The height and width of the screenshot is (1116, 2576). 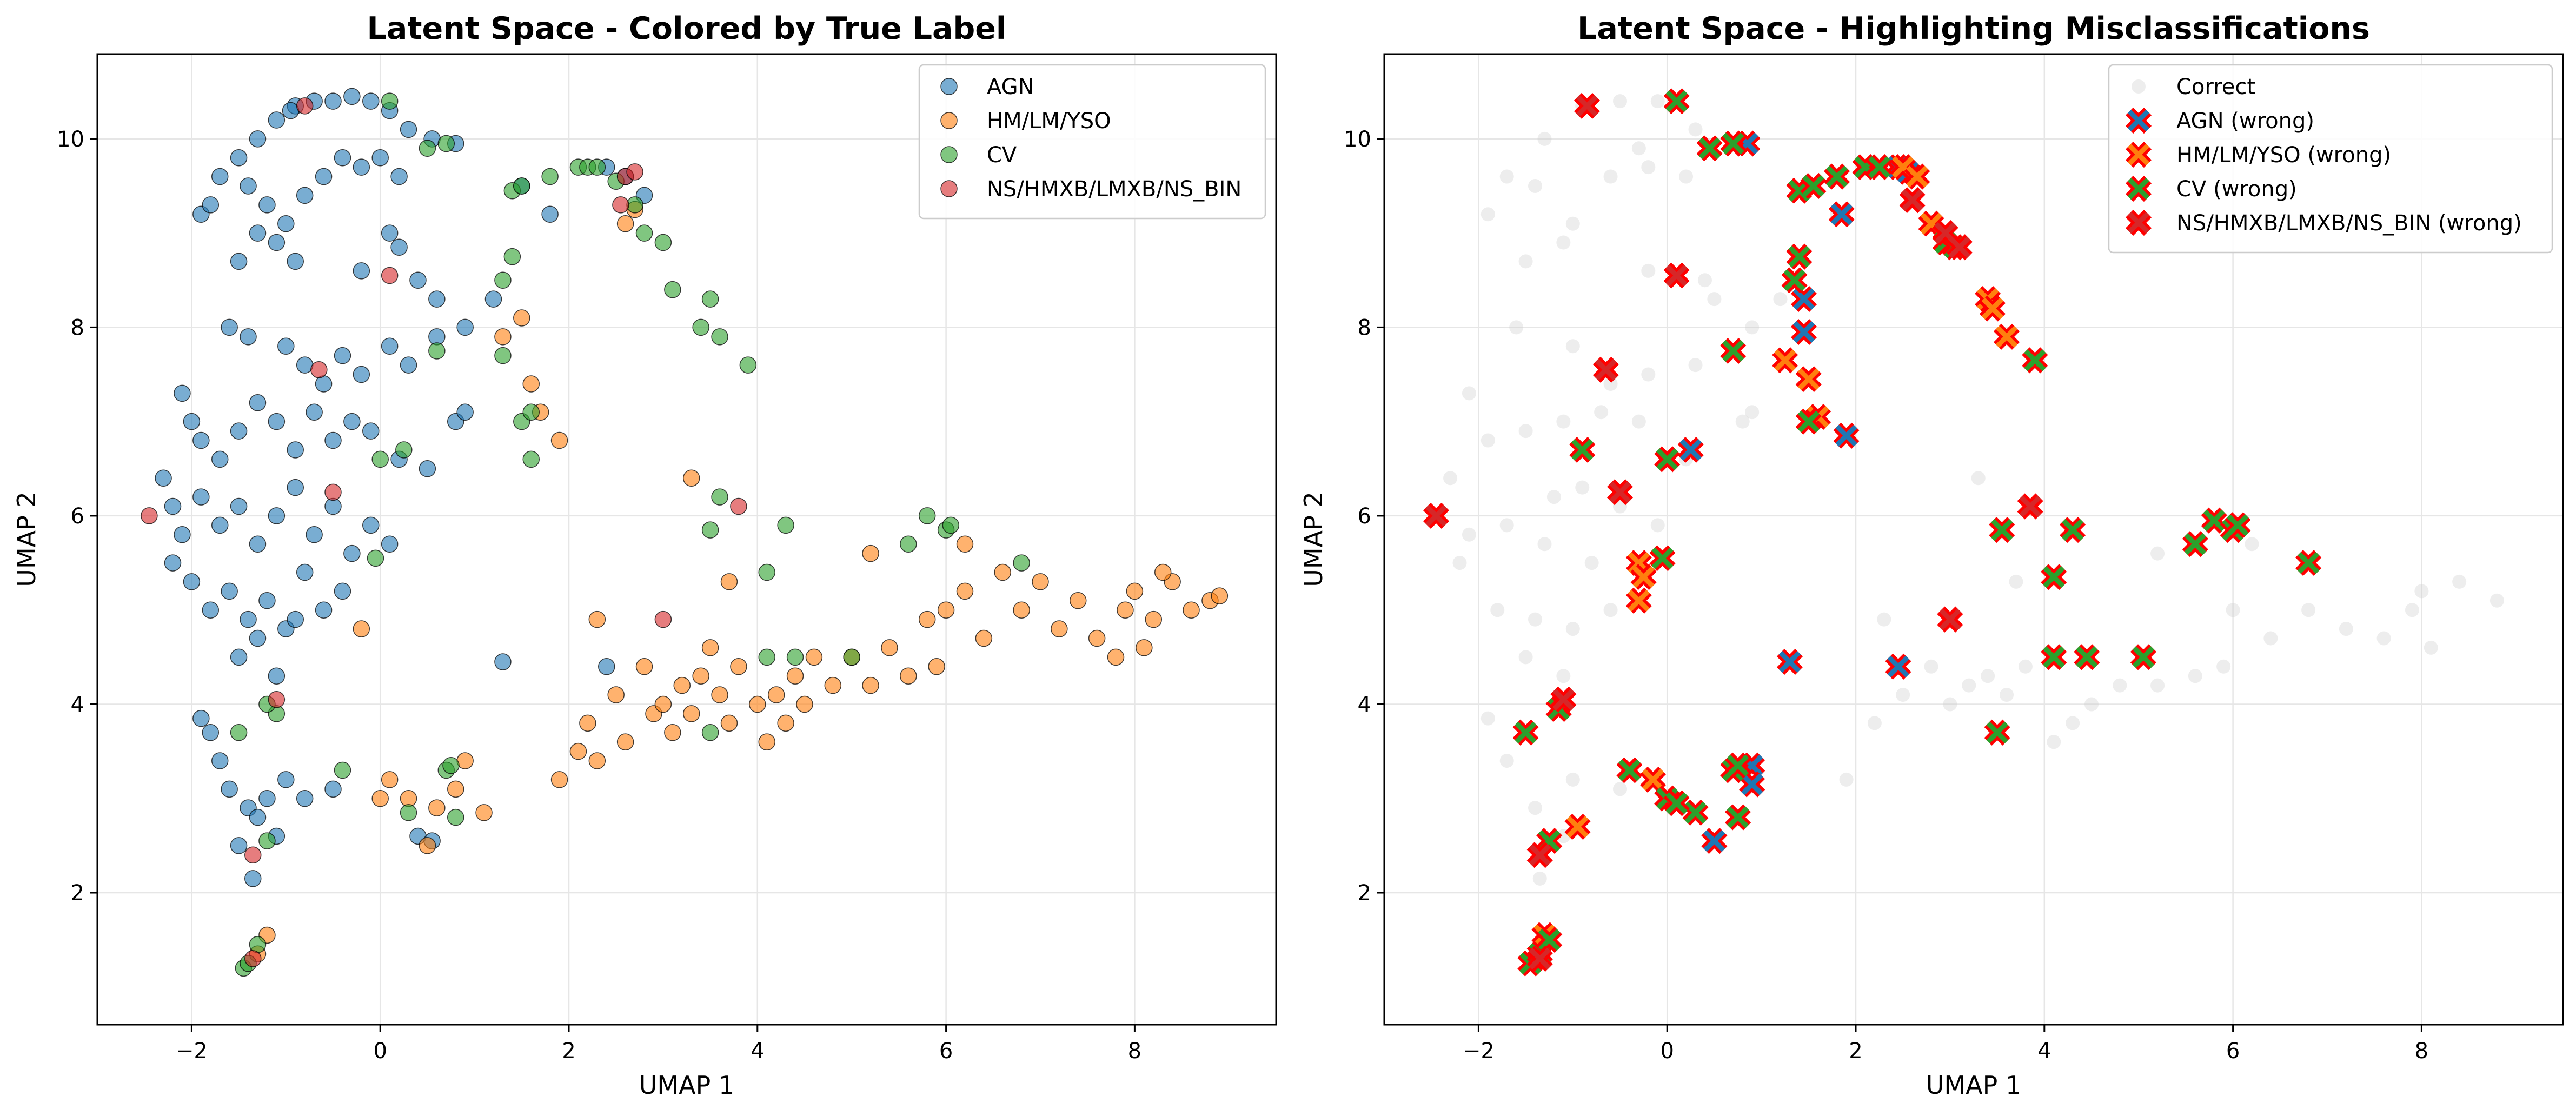 I want to click on agn-wrong-marker, so click(x=1752, y=784).